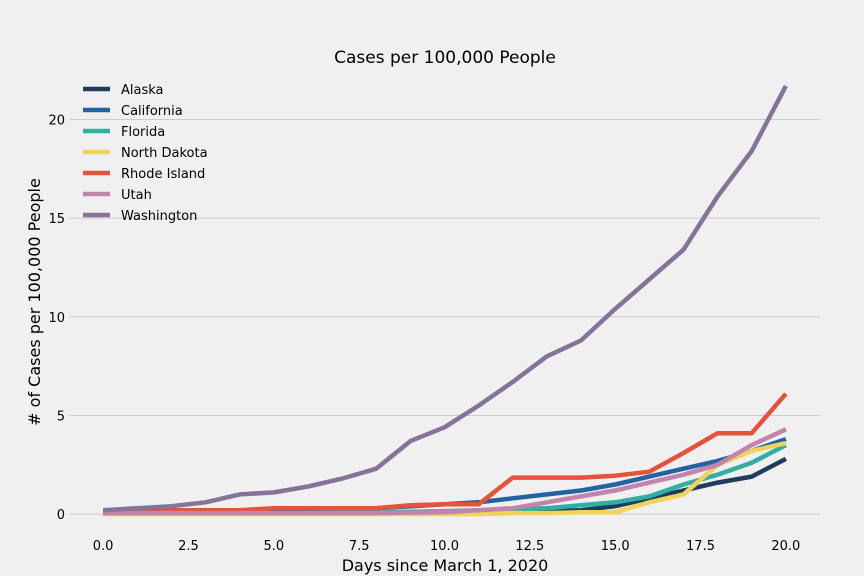  Describe the element at coordinates (34, 302) in the screenshot. I see `y-axis-label: # of Cases per 100,000 People` at that location.